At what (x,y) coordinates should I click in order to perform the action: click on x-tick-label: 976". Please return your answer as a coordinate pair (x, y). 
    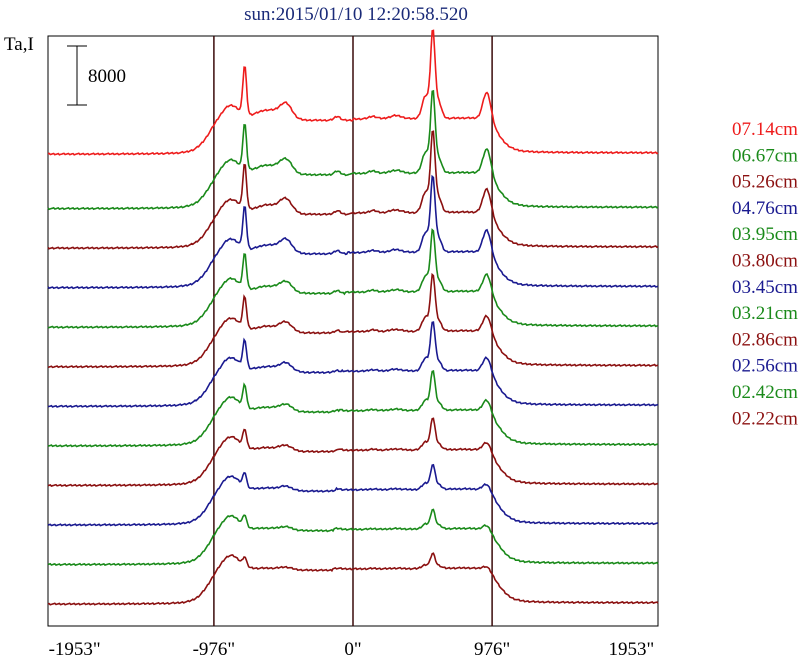
    Looking at the image, I should click on (492, 649).